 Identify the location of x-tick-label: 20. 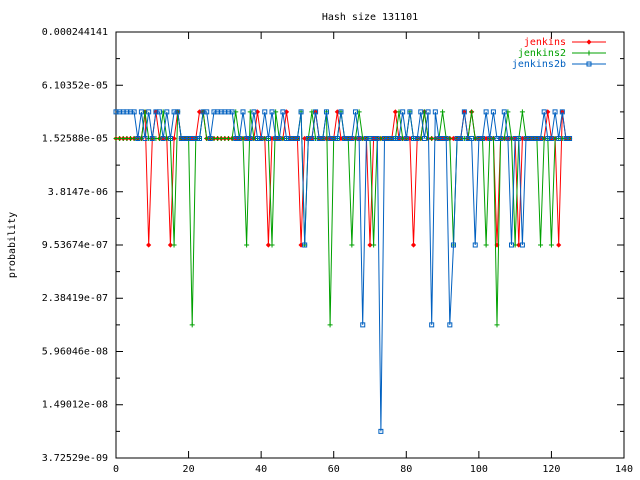
(189, 469).